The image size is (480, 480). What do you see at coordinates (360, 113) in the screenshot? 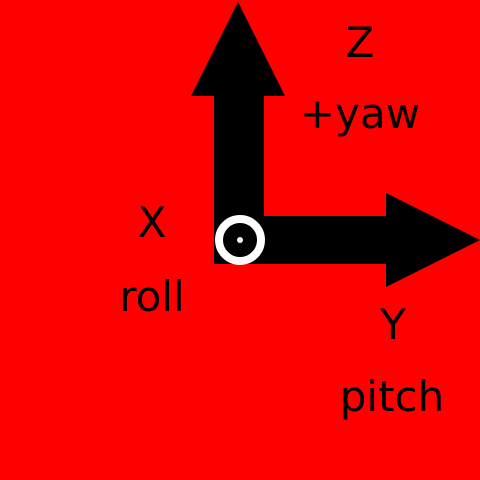
I see `z-axis-caption: +yaw` at bounding box center [360, 113].